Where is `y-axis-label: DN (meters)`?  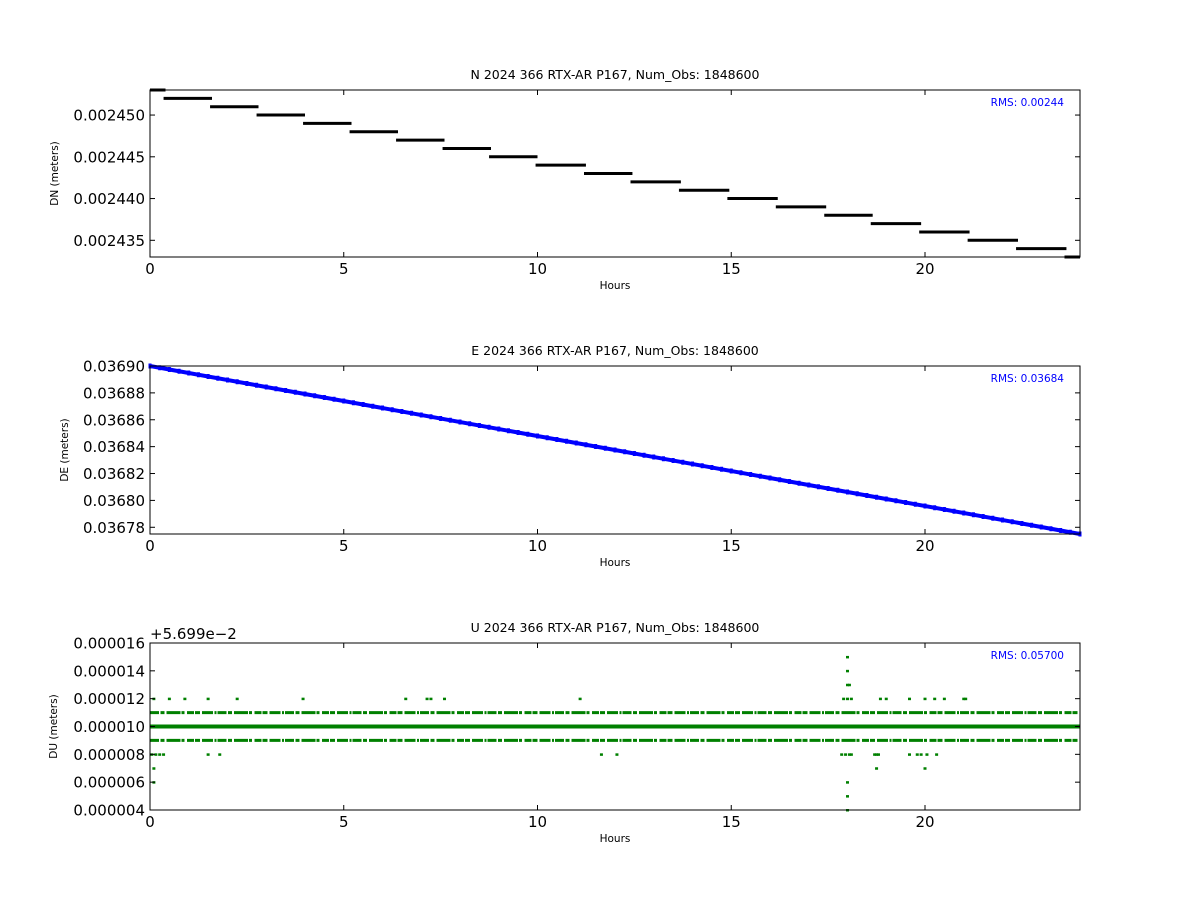
y-axis-label: DN (meters) is located at coordinates (55, 173).